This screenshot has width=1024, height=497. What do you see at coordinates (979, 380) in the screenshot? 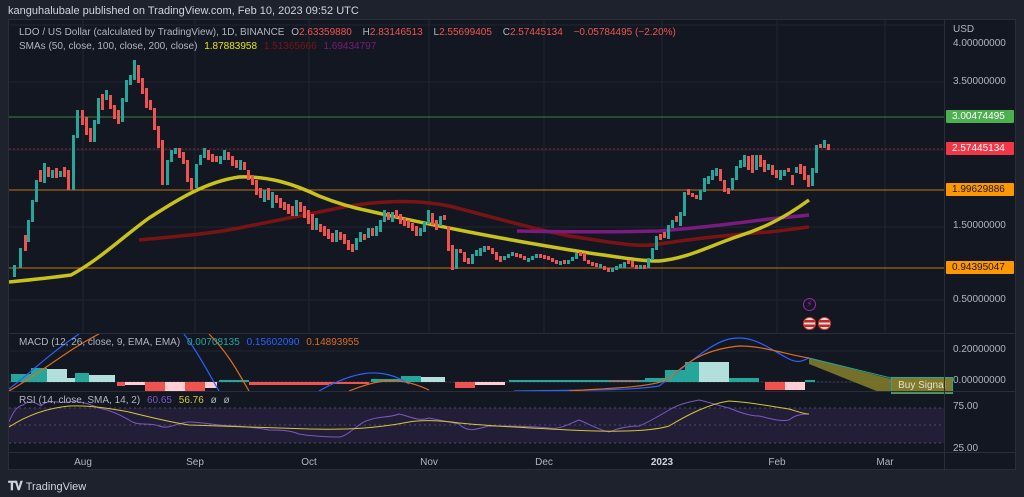
I see `macd-tick: 0.00000000` at bounding box center [979, 380].